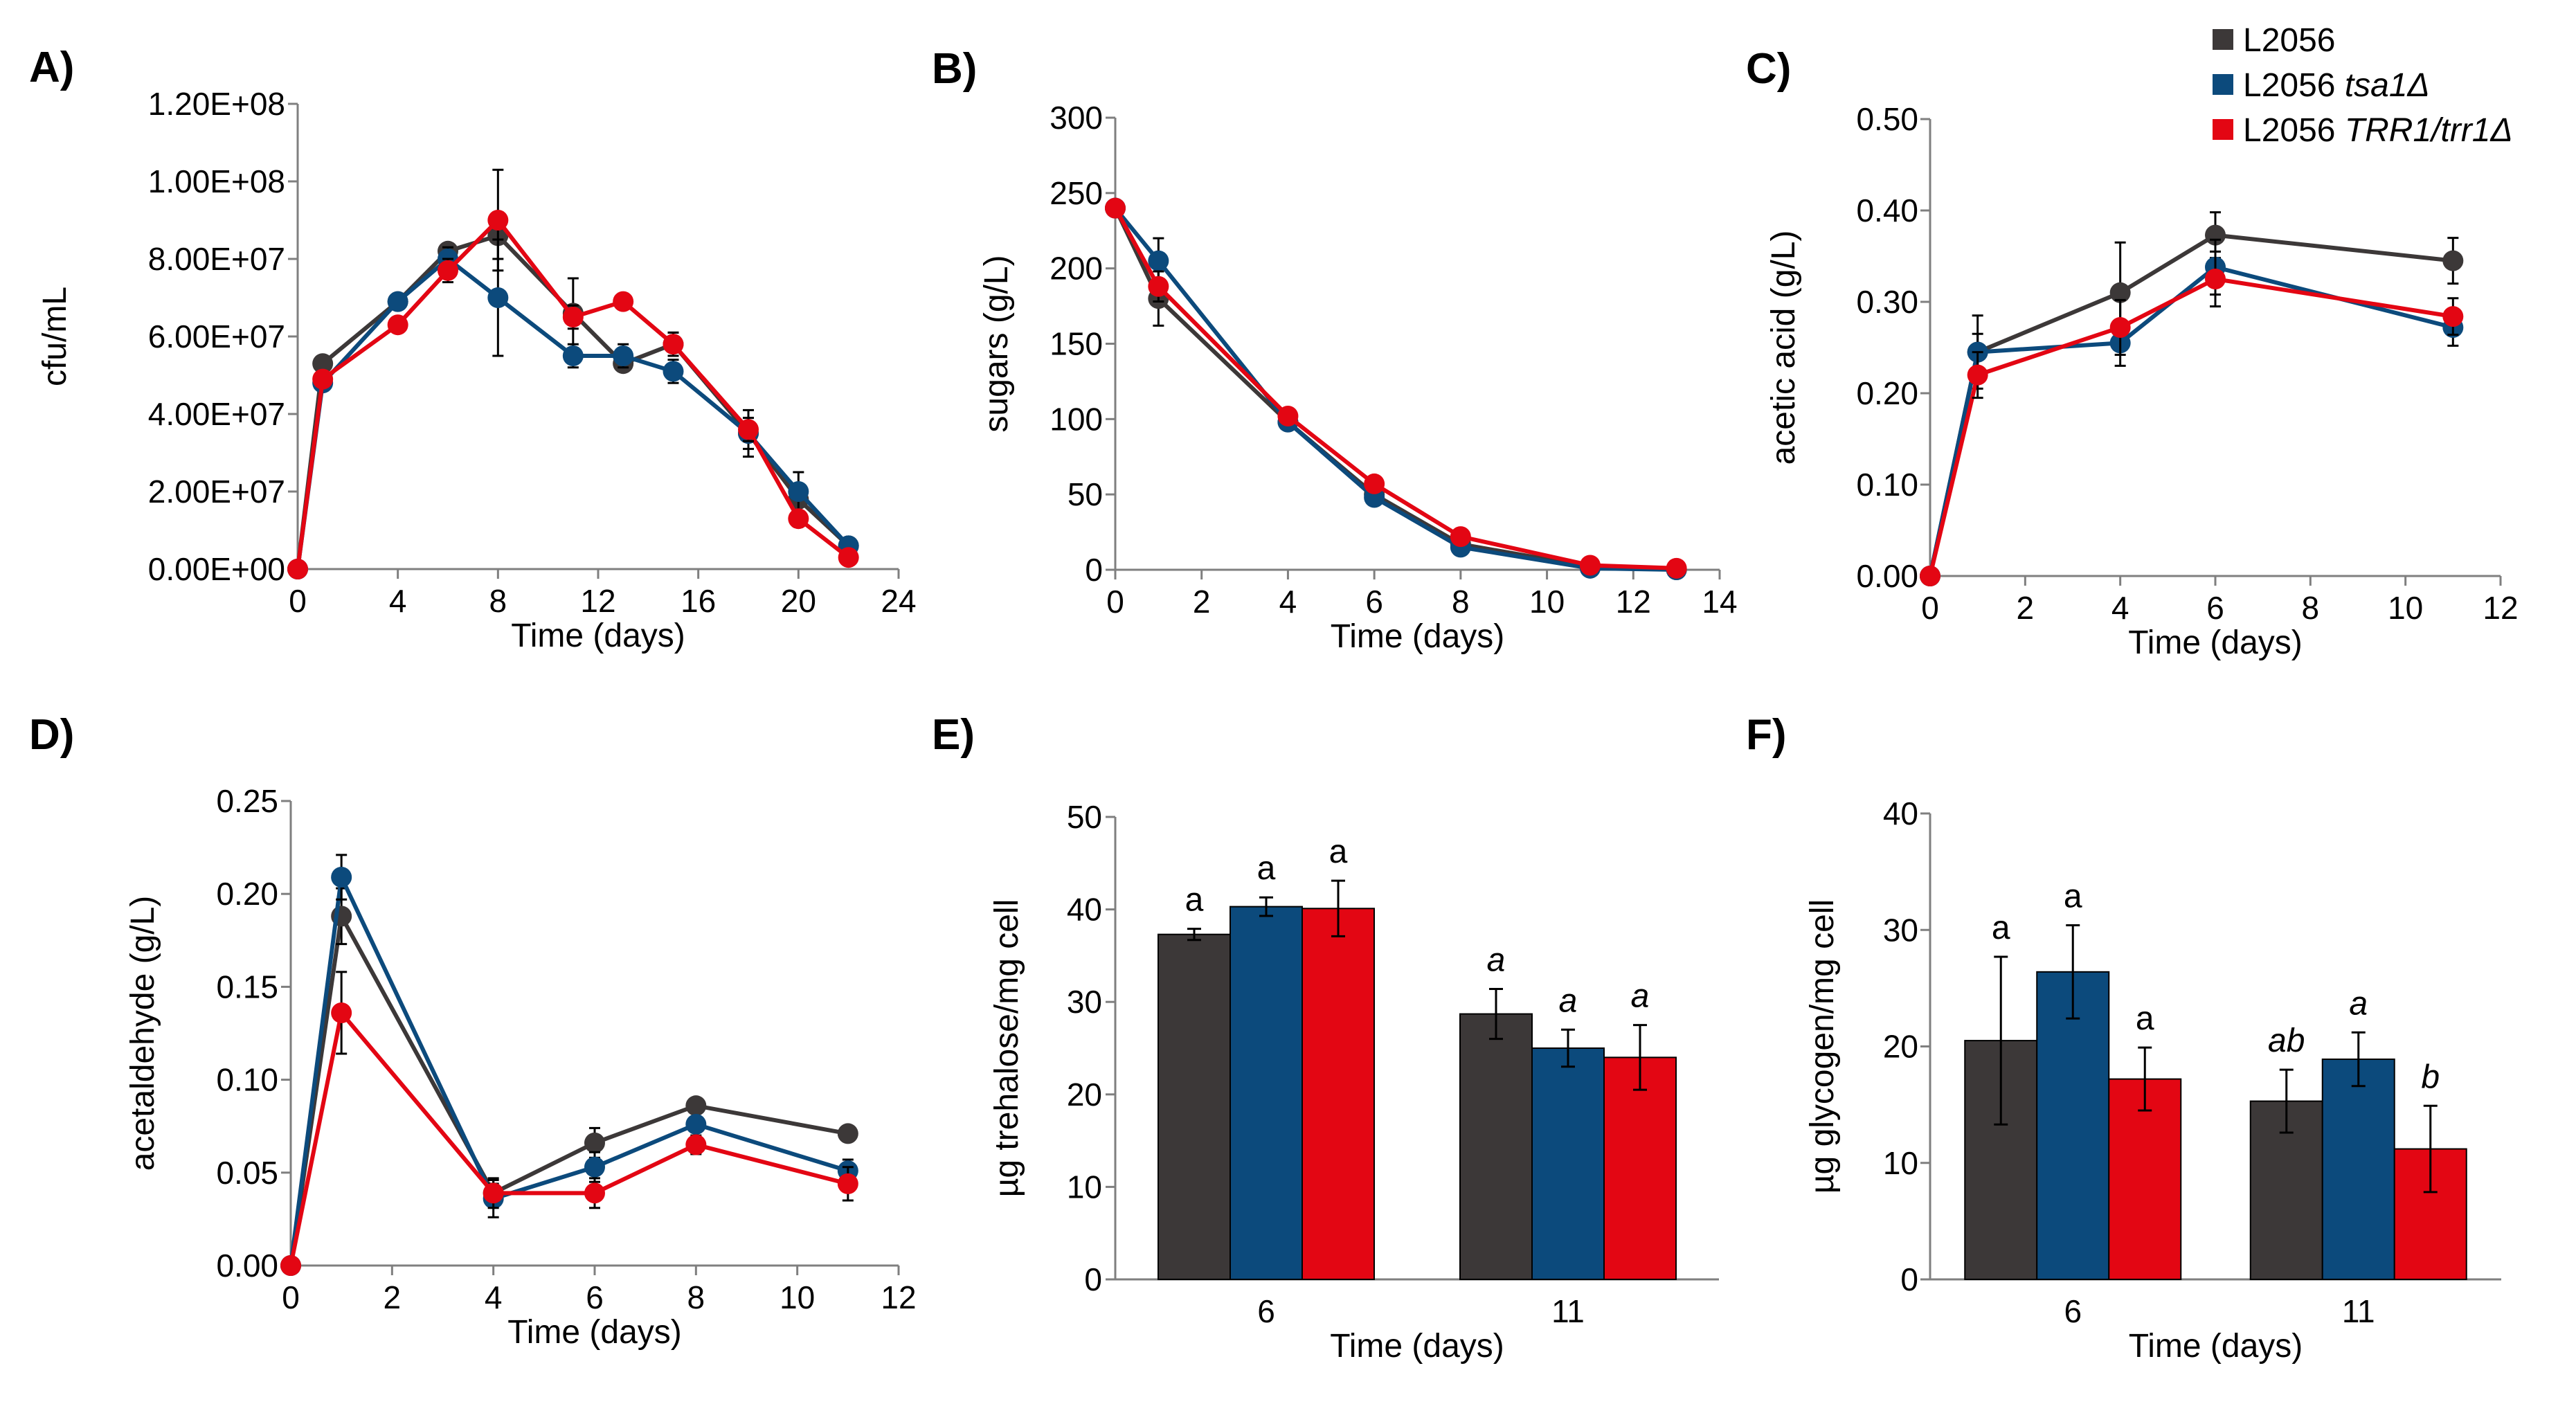 This screenshot has height=1404, width=2576. I want to click on y-tick-label: 4.00E+07, so click(217, 414).